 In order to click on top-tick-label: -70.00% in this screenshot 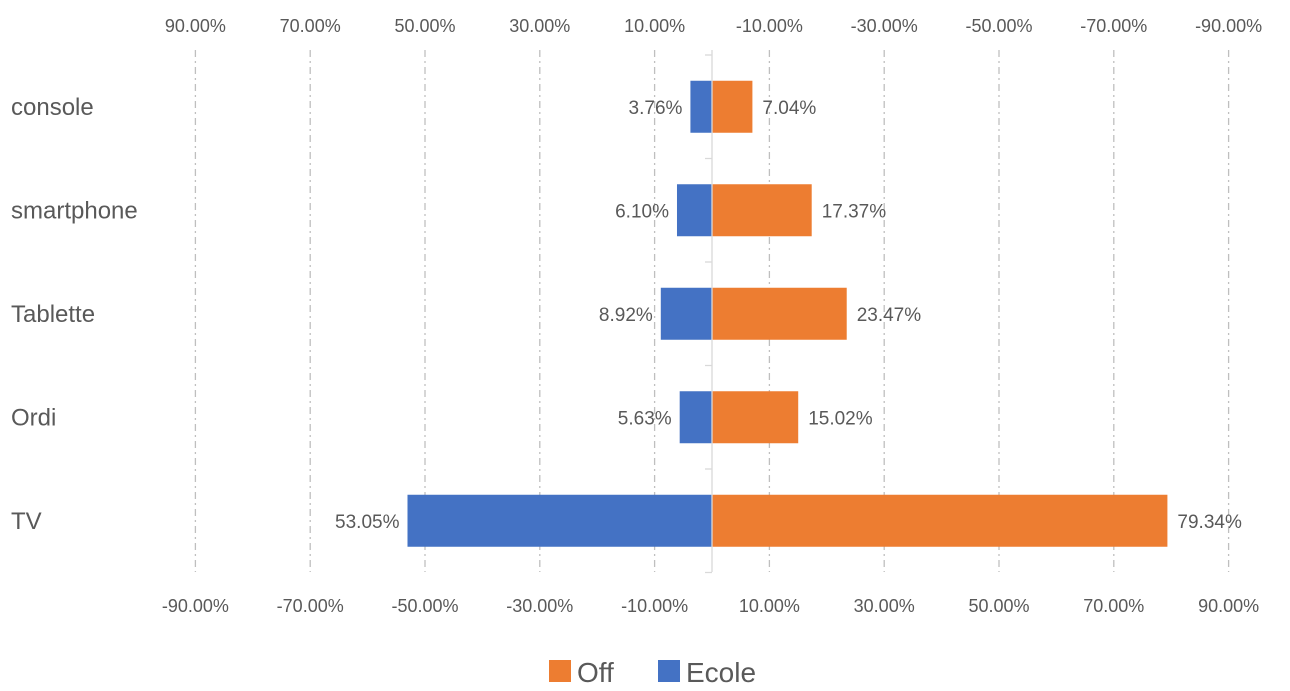, I will do `click(1113, 26)`.